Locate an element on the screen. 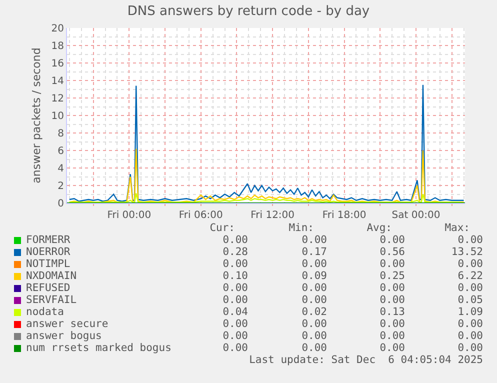 Image resolution: width=497 pixels, height=383 pixels. y-tick-label: 0 is located at coordinates (61, 204).